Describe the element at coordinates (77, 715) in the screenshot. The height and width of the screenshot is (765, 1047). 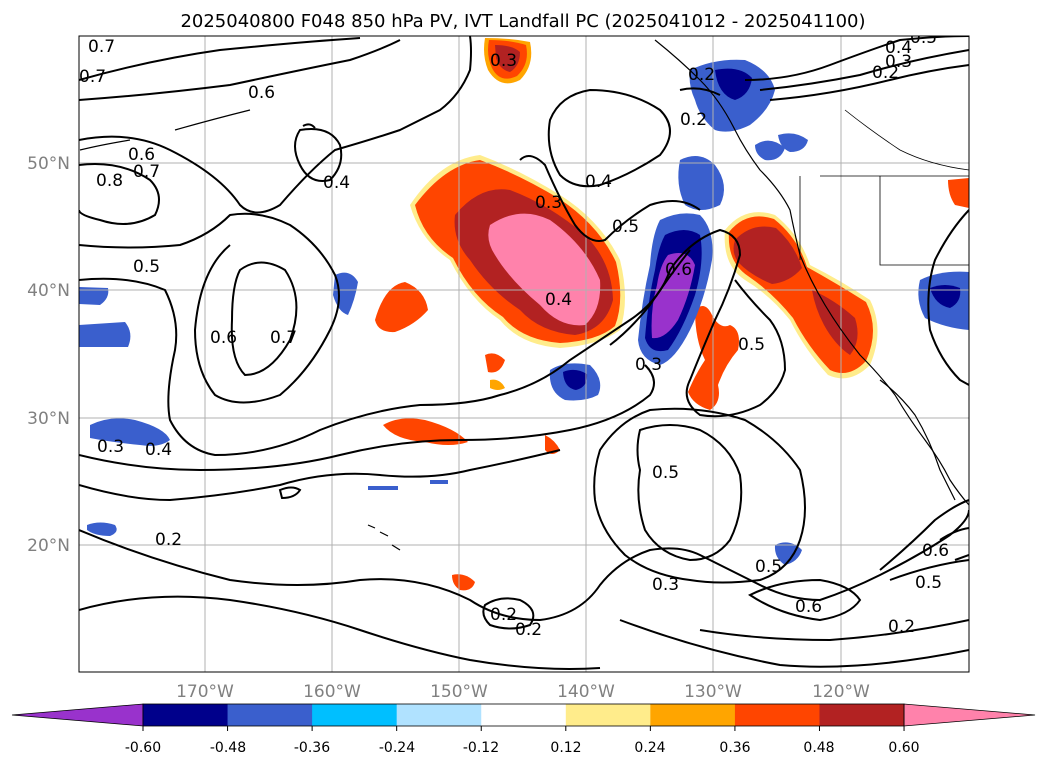
I see `colorbar-extend-min` at that location.